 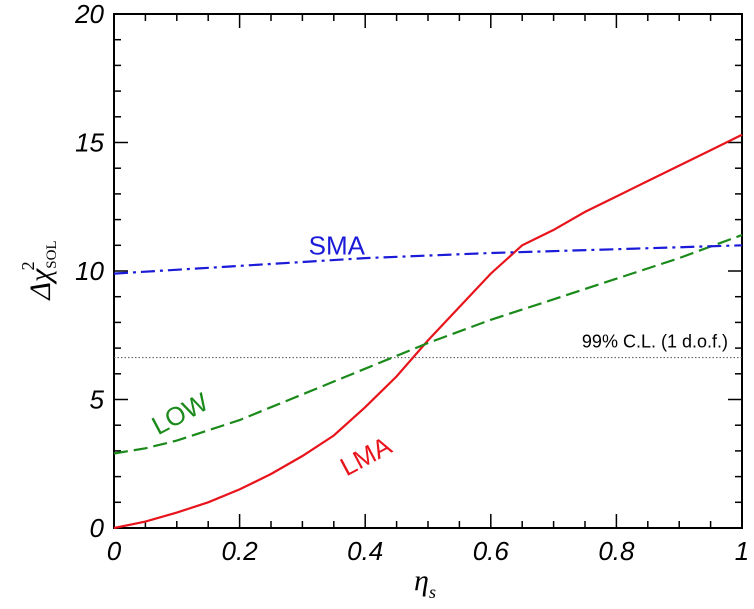 I want to click on reference-lines: 99% C.L. (1 d.o.f.), so click(x=428, y=345).